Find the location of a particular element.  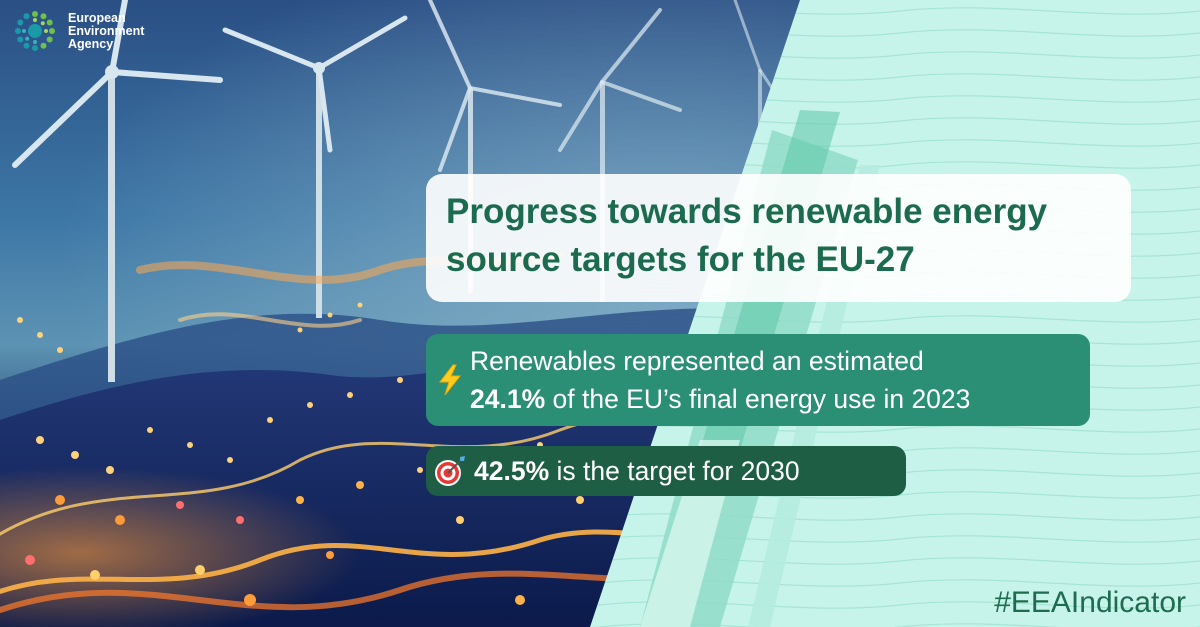

title-line-1: Progress towards renewable energy is located at coordinates (747, 211).